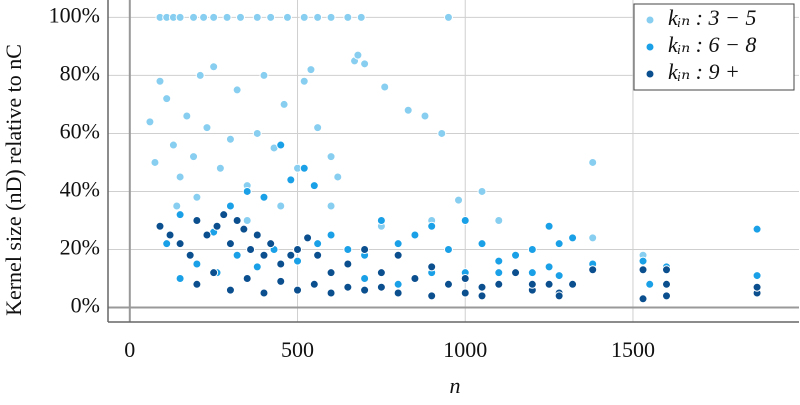  What do you see at coordinates (712, 44) in the screenshot?
I see `legend-label: kᵢₙ : 6 − 8` at bounding box center [712, 44].